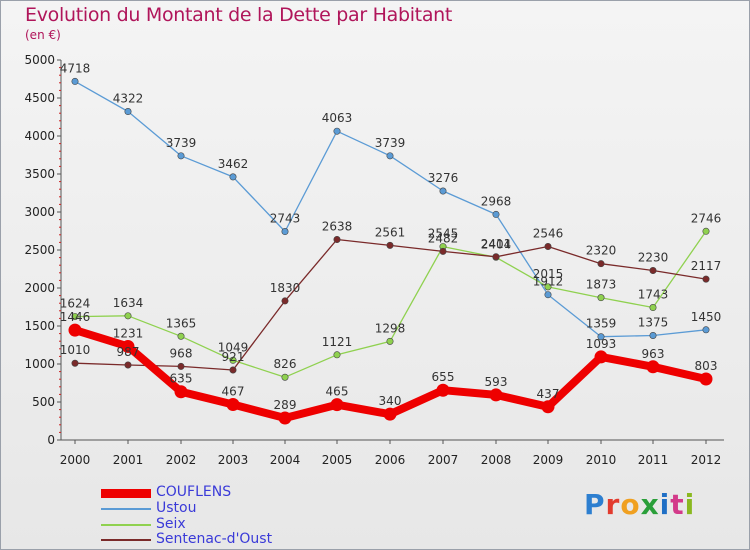  Describe the element at coordinates (337, 118) in the screenshot. I see `data-label: 4063` at that location.